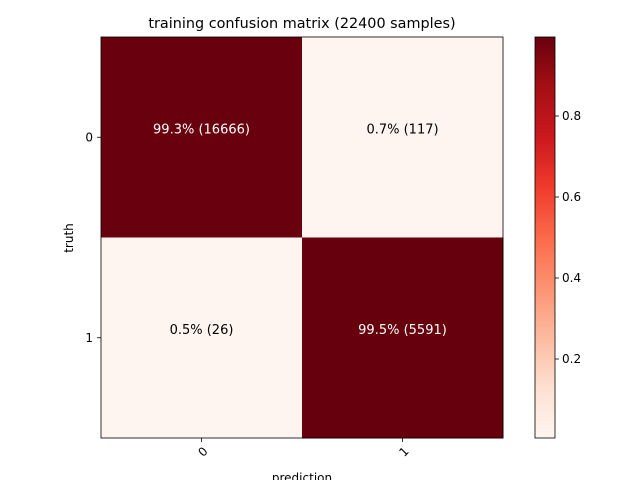  What do you see at coordinates (568, 237) in the screenshot?
I see `colorbar-ticks: 0.2 0.4 0.6 0.8` at bounding box center [568, 237].